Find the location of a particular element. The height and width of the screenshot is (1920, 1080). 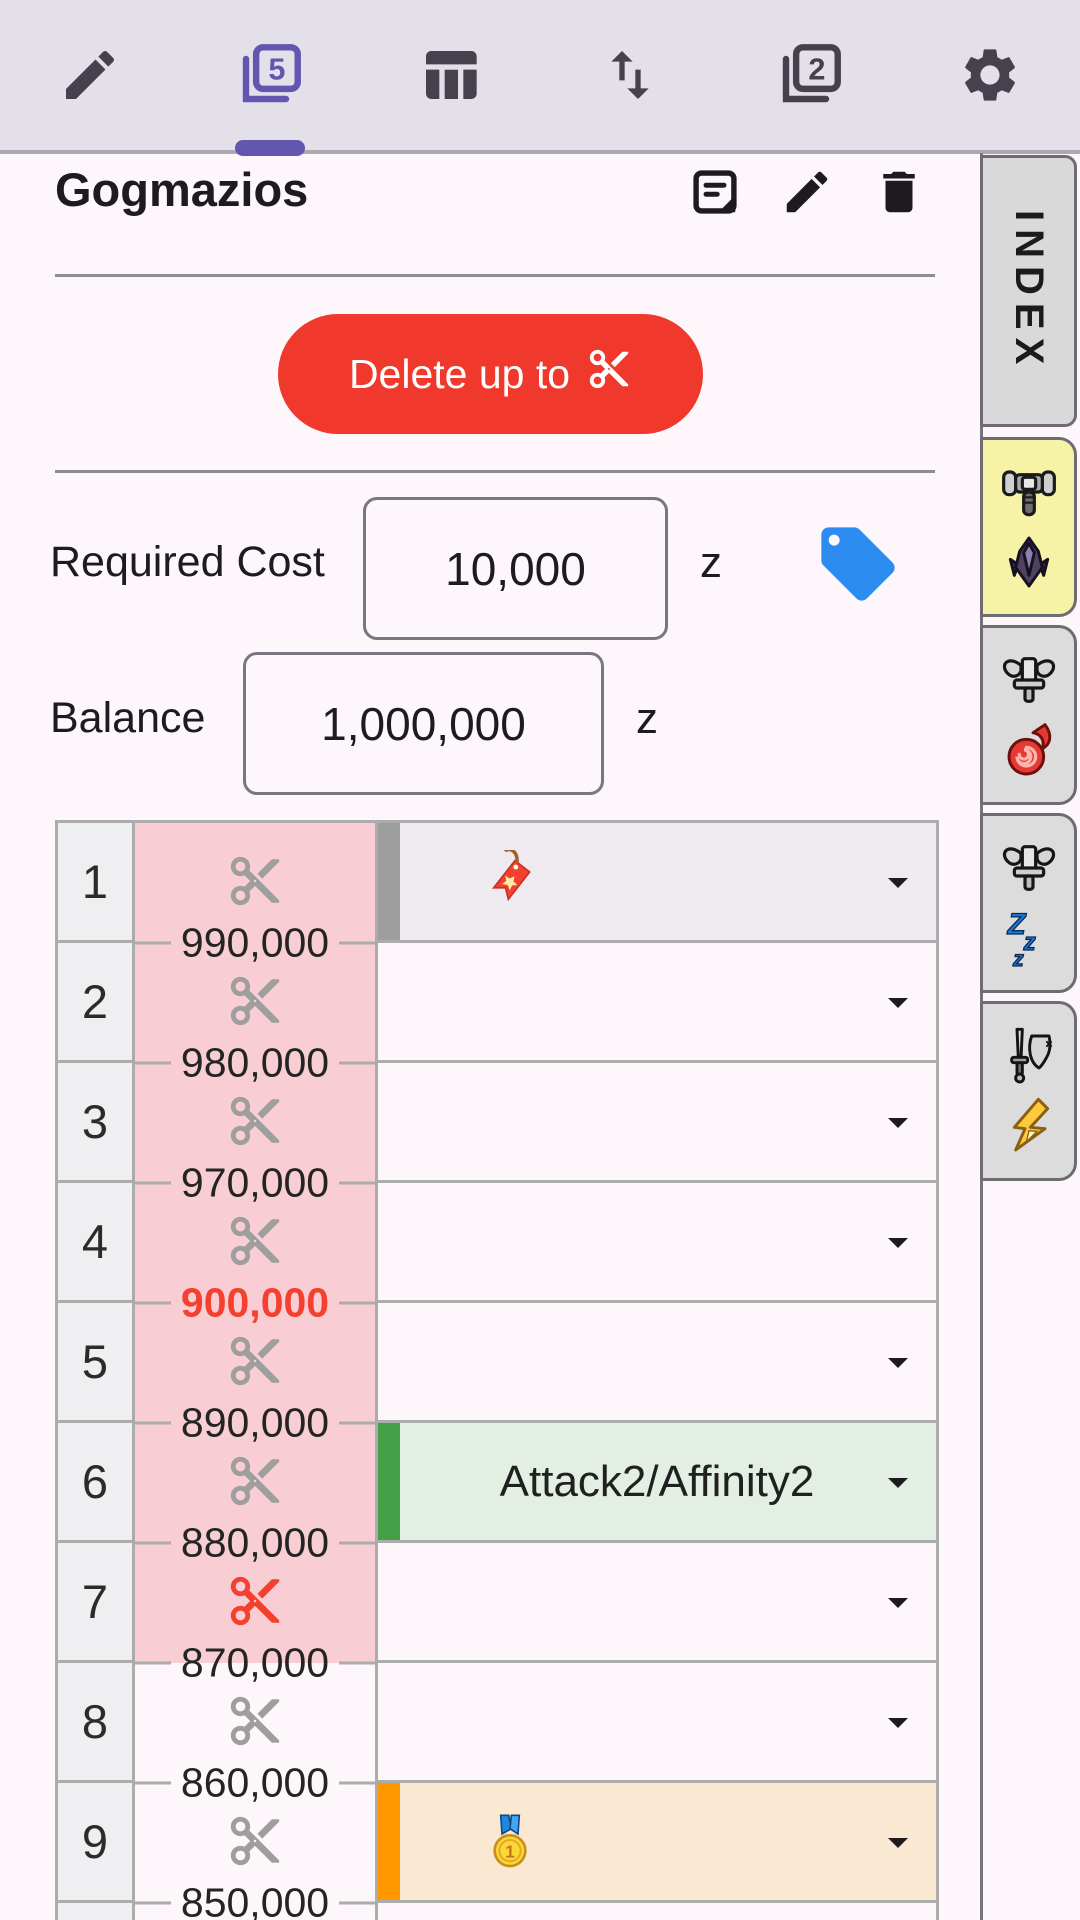

table-columns-icon is located at coordinates (450, 75).